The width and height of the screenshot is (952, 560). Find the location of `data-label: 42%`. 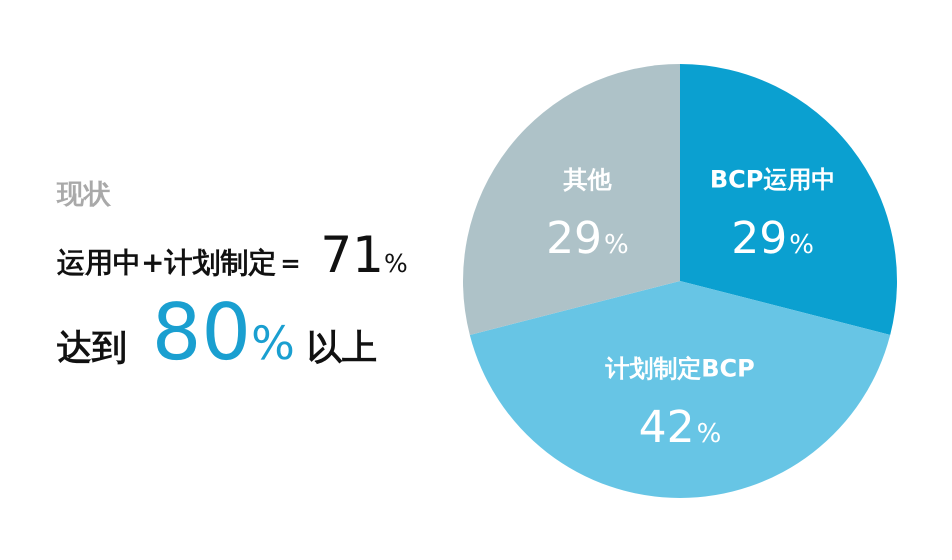

data-label: 42% is located at coordinates (680, 428).